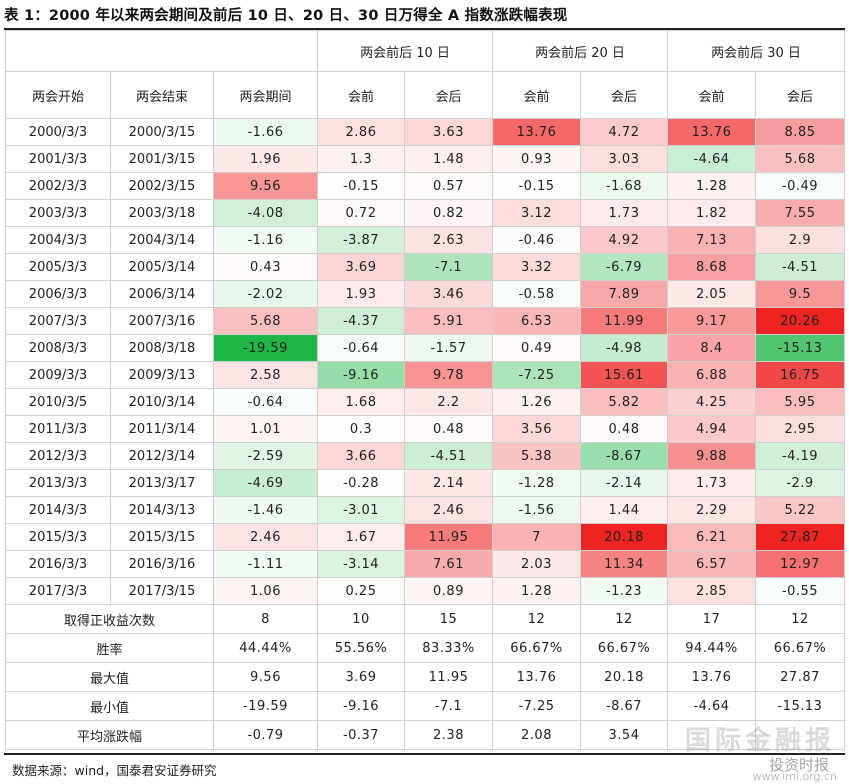  Describe the element at coordinates (361, 510) in the screenshot. I see `value-cell: -3.01` at that location.